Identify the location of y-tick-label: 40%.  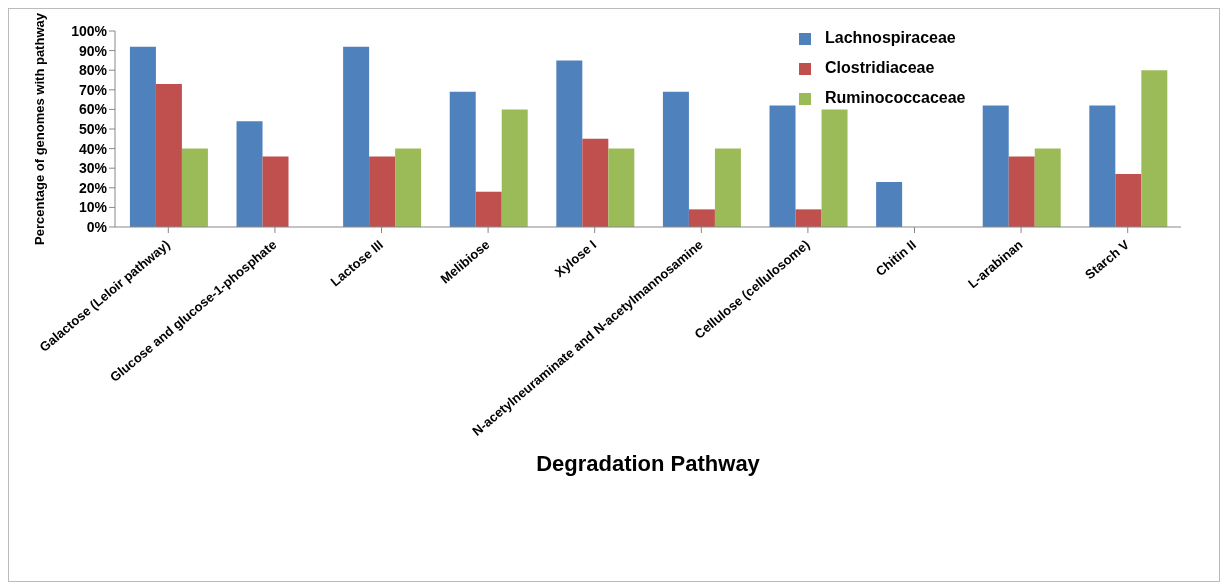
(93, 148).